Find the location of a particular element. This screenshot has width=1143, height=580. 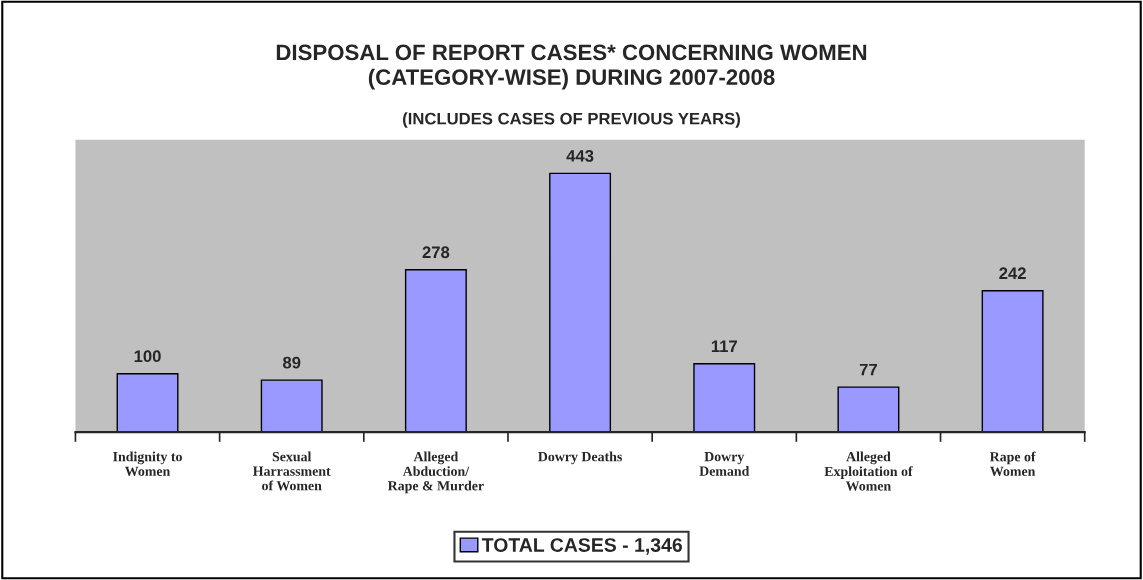

data-label: 100 is located at coordinates (147, 356).